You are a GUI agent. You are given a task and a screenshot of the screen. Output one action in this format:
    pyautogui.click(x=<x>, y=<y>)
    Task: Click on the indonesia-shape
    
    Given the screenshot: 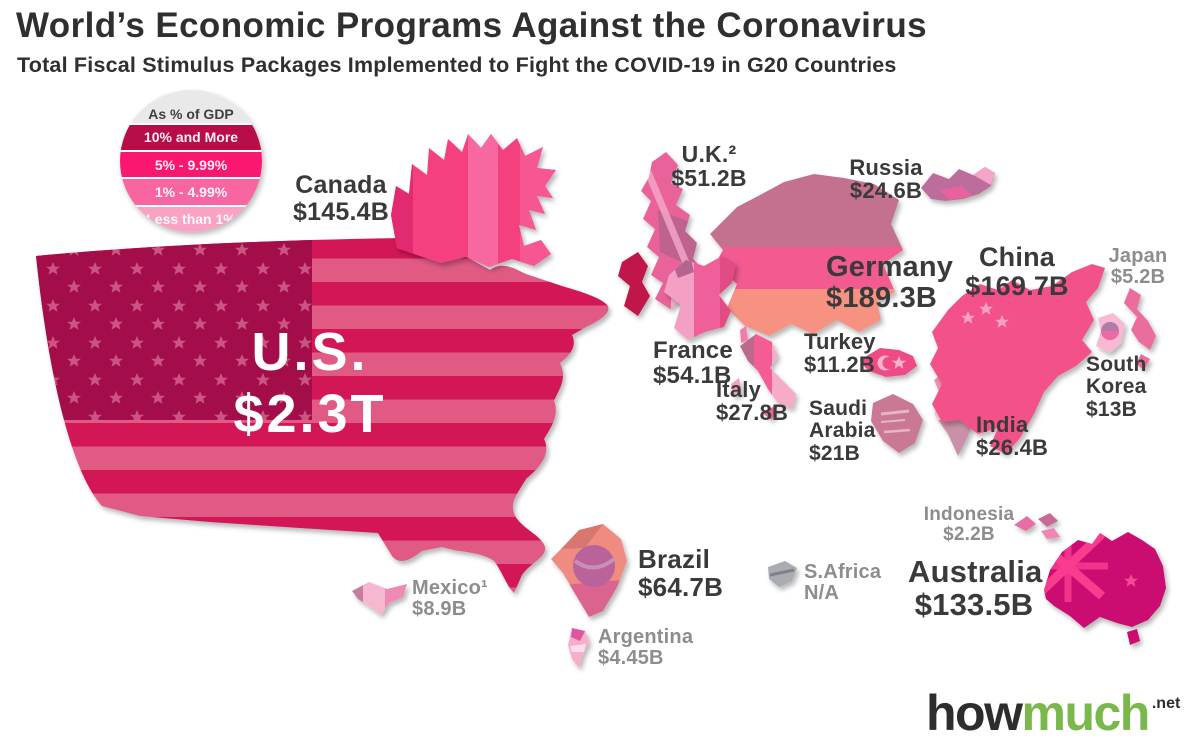 What is the action you would take?
    pyautogui.click(x=1037, y=526)
    